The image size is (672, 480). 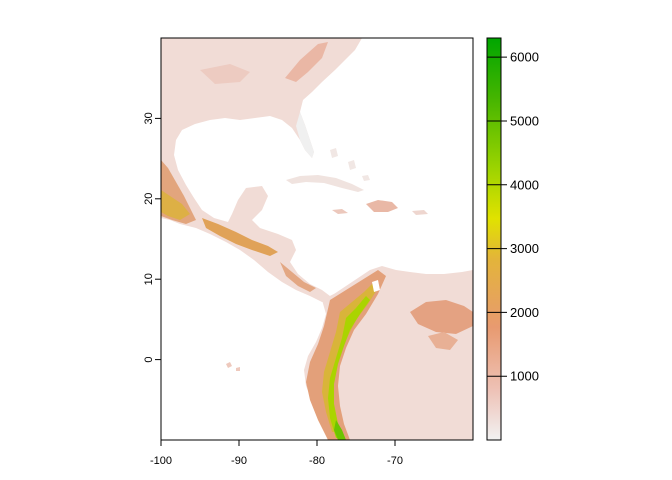 I want to click on andes-peaks, so click(x=349, y=367).